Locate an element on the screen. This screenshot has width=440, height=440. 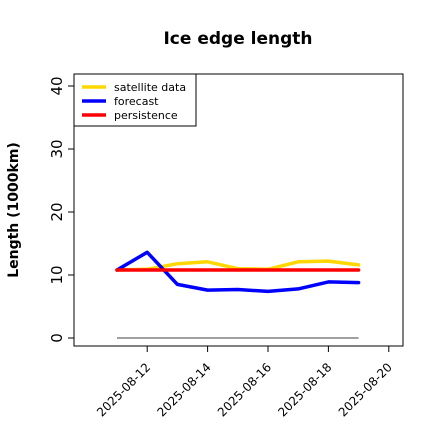
y-axis-label: Length (1000km) is located at coordinates (14, 210).